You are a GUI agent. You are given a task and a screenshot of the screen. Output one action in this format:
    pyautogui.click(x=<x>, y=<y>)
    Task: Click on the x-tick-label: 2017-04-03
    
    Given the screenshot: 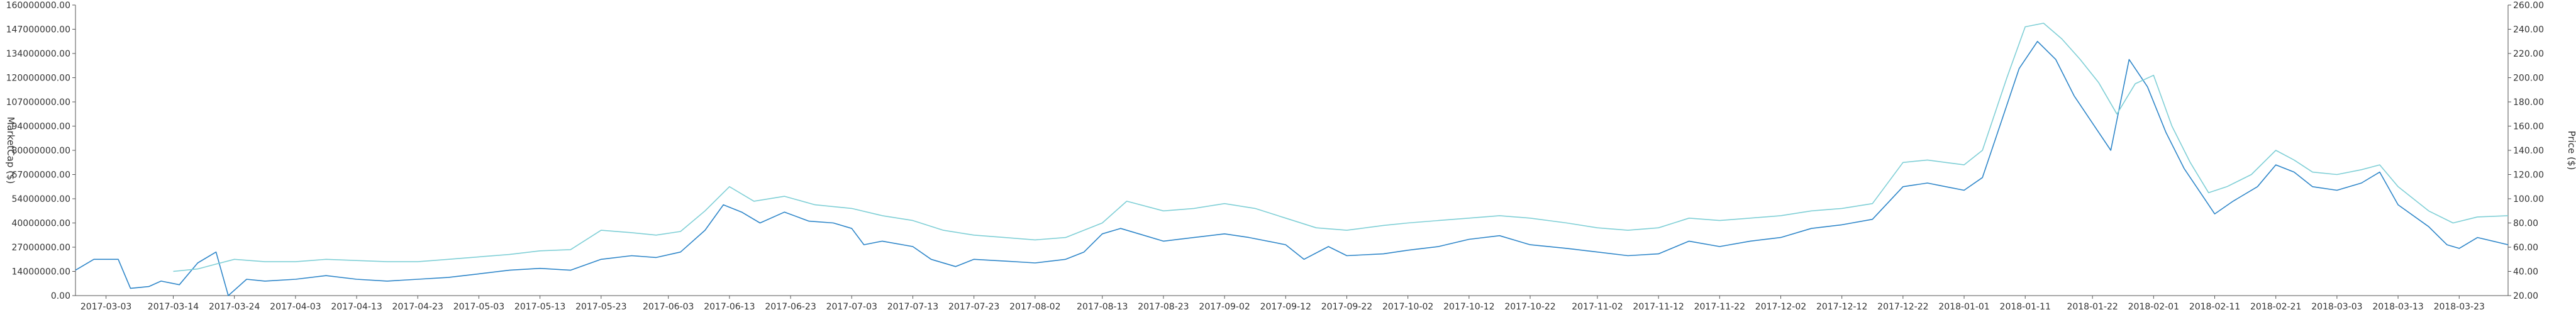 What is the action you would take?
    pyautogui.click(x=295, y=307)
    